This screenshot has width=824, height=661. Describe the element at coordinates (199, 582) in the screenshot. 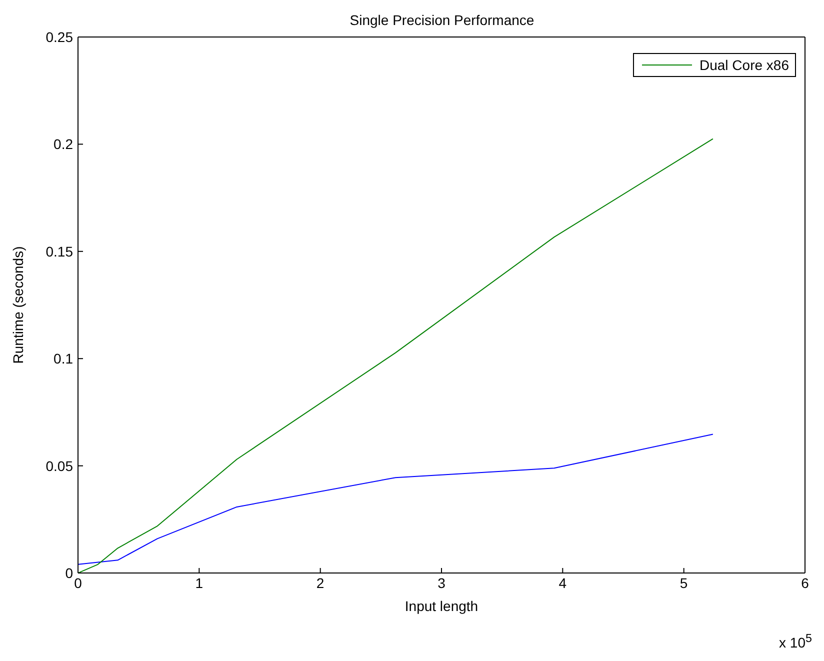

I see `x-tick-label: 1` at that location.